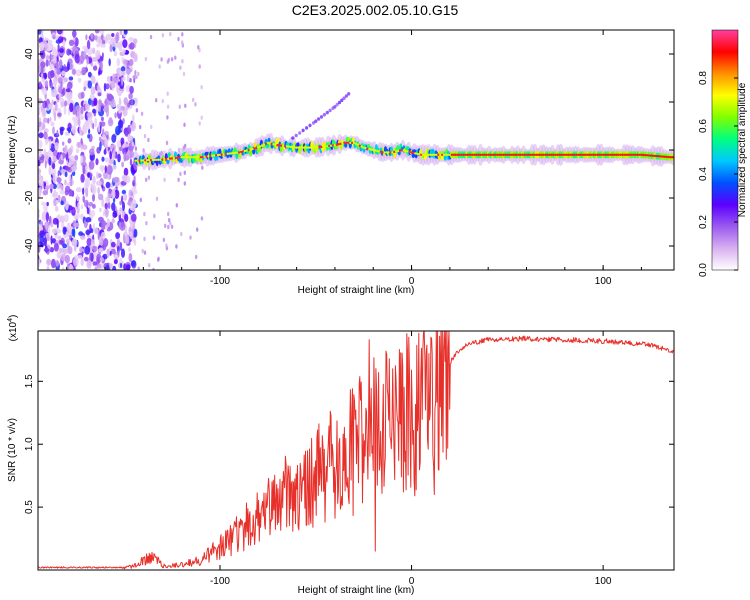 Image resolution: width=750 pixels, height=600 pixels. Describe the element at coordinates (703, 270) in the screenshot. I see `colorbar-tick-label: 0.0` at that location.